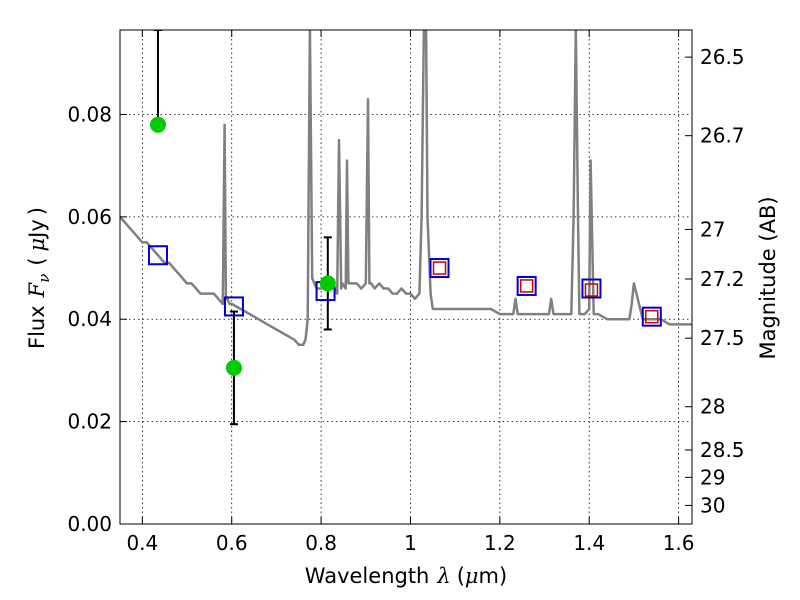  I want to click on x-tick-label: 1.2, so click(500, 543).